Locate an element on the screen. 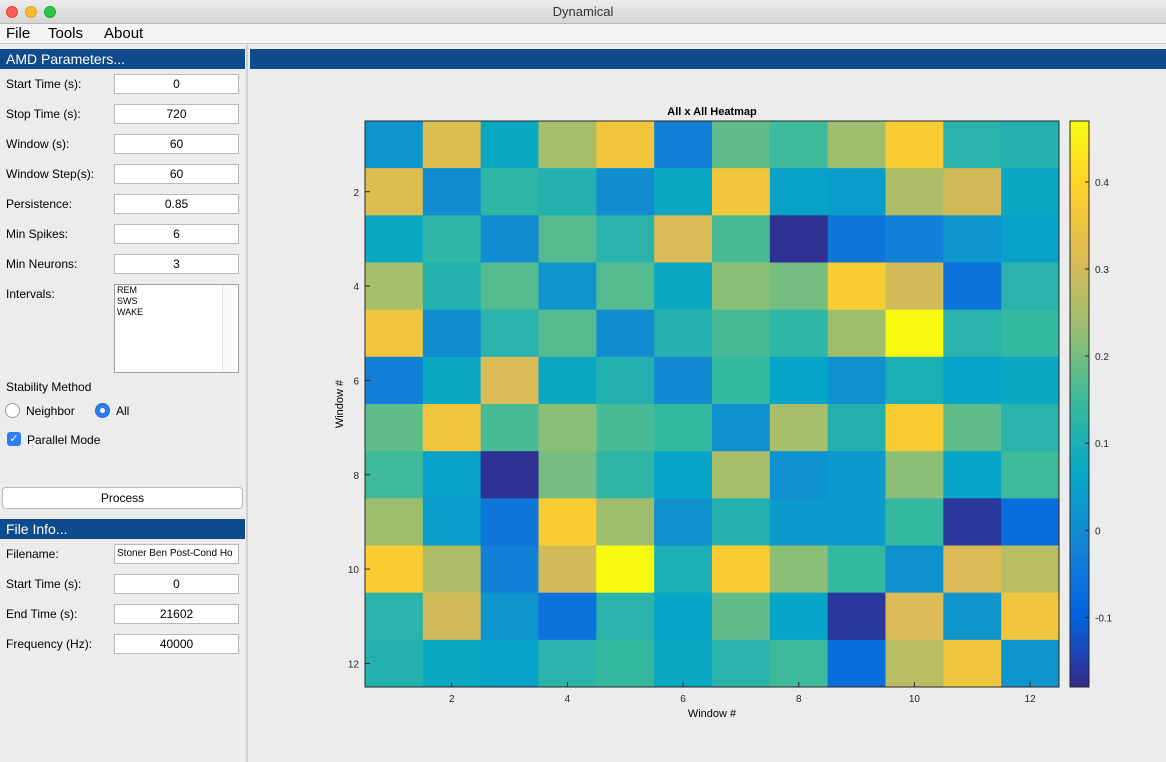  filename-field: Stoner Ben Post-Cond Ho is located at coordinates (176, 554).